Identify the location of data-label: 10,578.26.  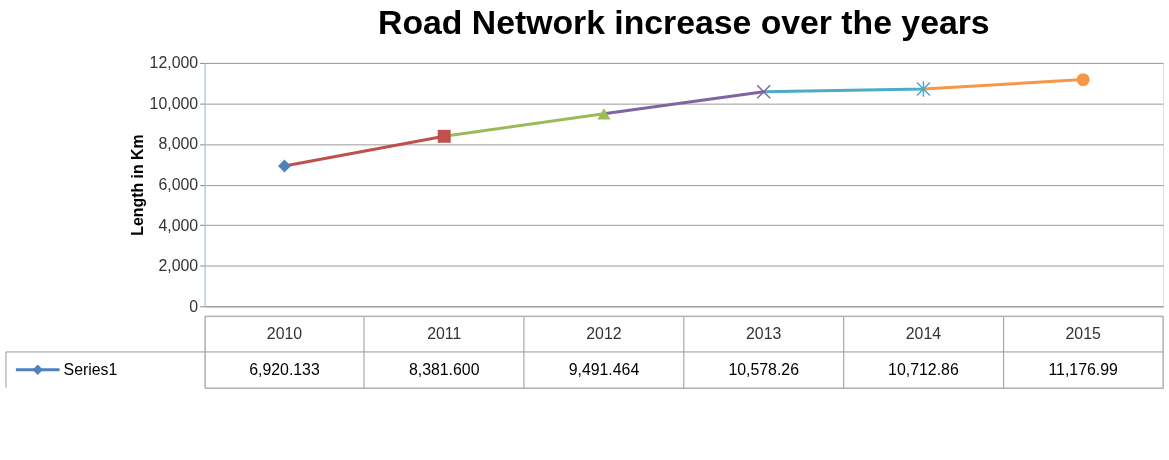
(764, 369).